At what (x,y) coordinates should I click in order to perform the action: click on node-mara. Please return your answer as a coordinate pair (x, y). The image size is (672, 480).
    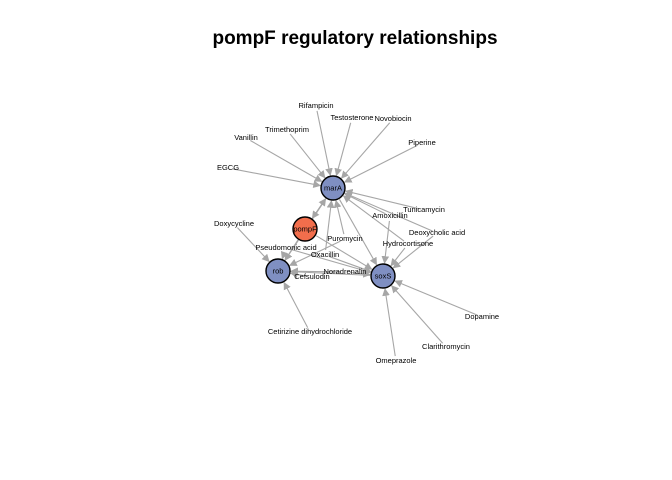
    Looking at the image, I should click on (333, 188).